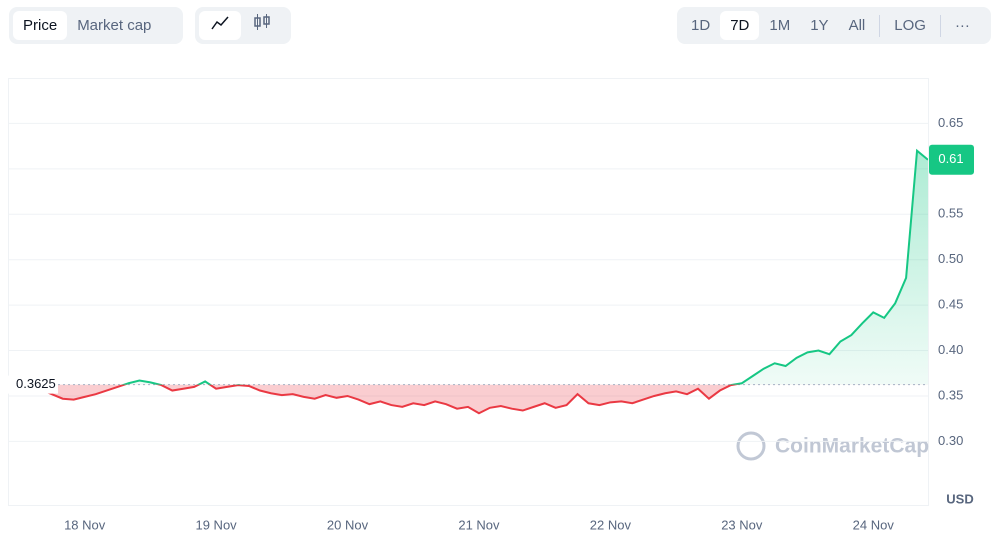  What do you see at coordinates (834, 25) in the screenshot?
I see `range-tabs: 1D 7D 1M 1Y All LOG ···` at bounding box center [834, 25].